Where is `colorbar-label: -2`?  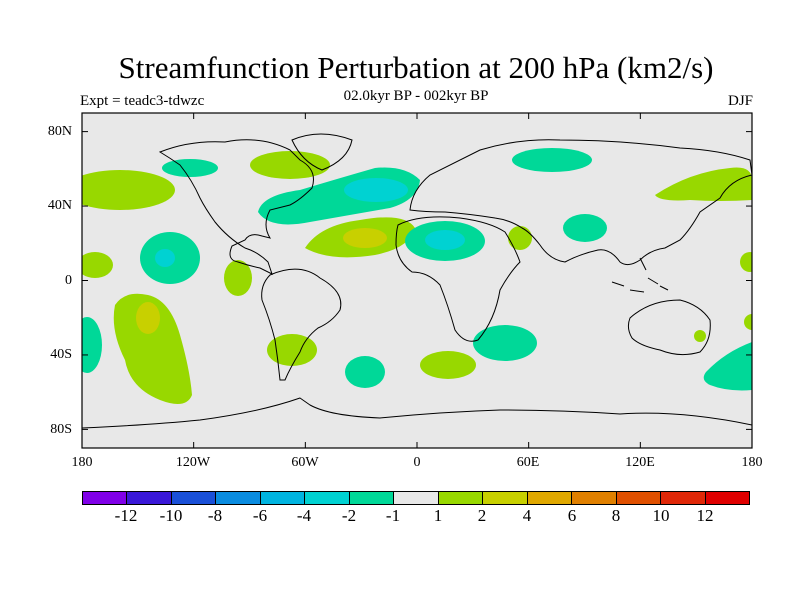 colorbar-label: -2 is located at coordinates (349, 515).